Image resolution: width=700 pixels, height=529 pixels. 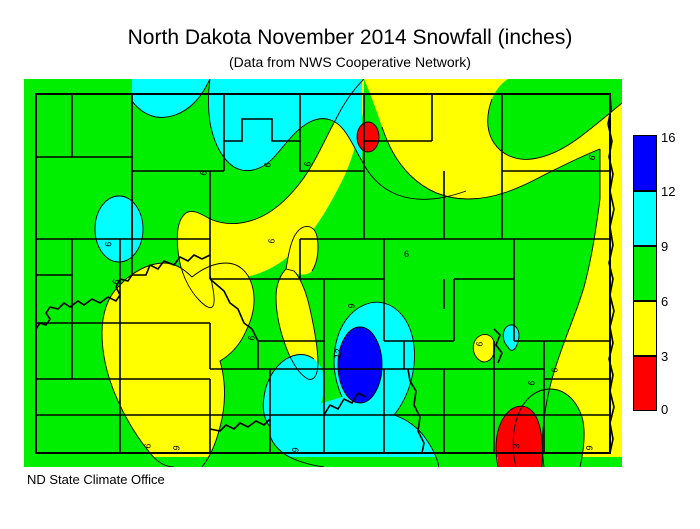 What do you see at coordinates (338, 354) in the screenshot?
I see `contour-label-12: 12` at bounding box center [338, 354].